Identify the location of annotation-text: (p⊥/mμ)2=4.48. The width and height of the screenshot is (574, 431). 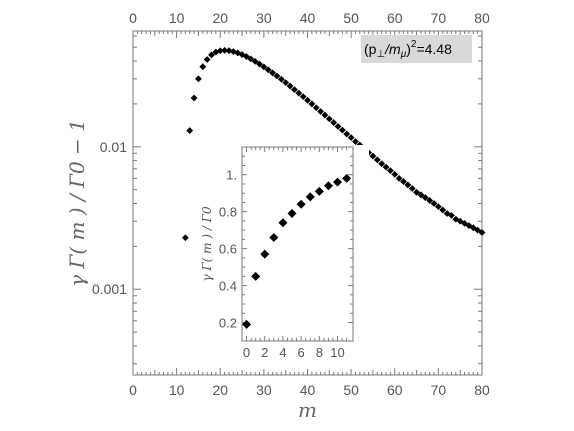
(408, 49).